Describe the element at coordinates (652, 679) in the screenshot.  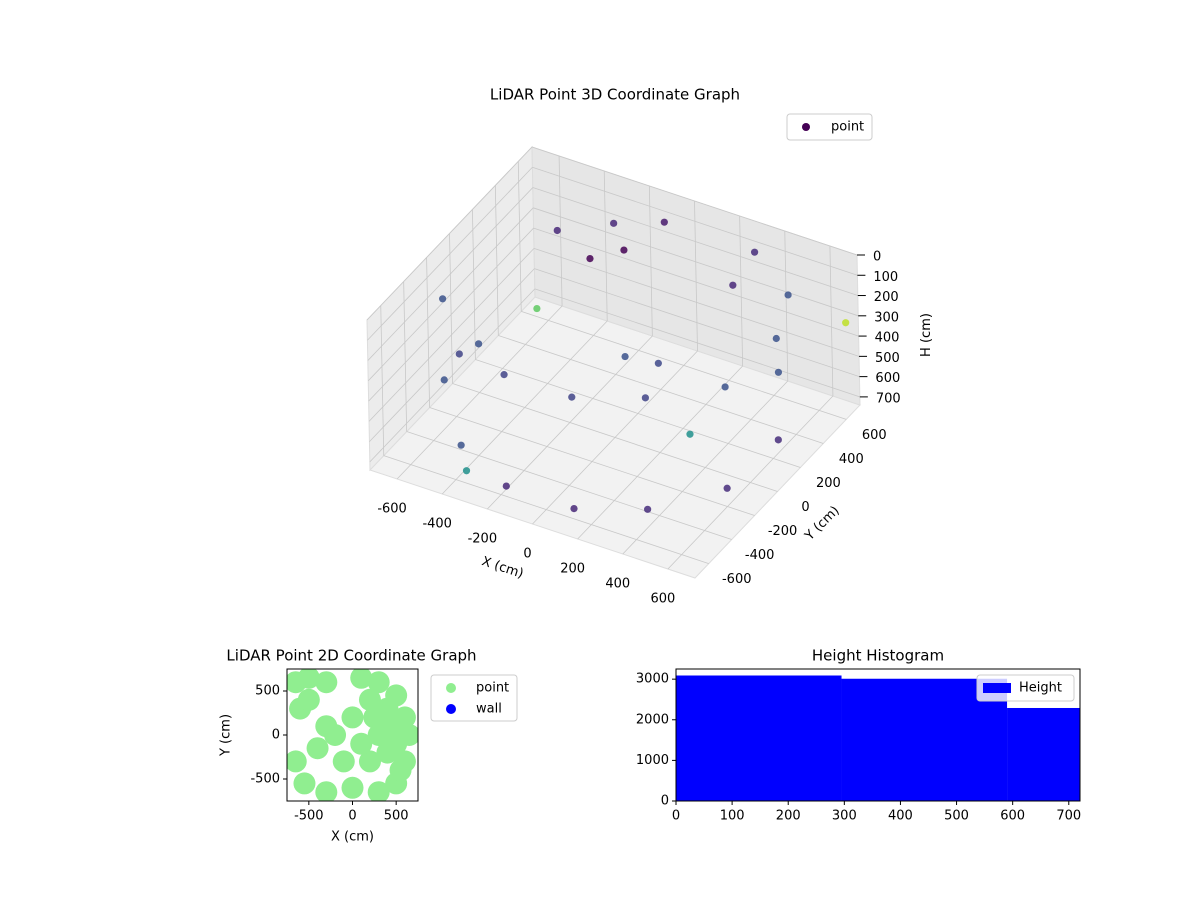
I see `y-tick-label: 3000` at that location.